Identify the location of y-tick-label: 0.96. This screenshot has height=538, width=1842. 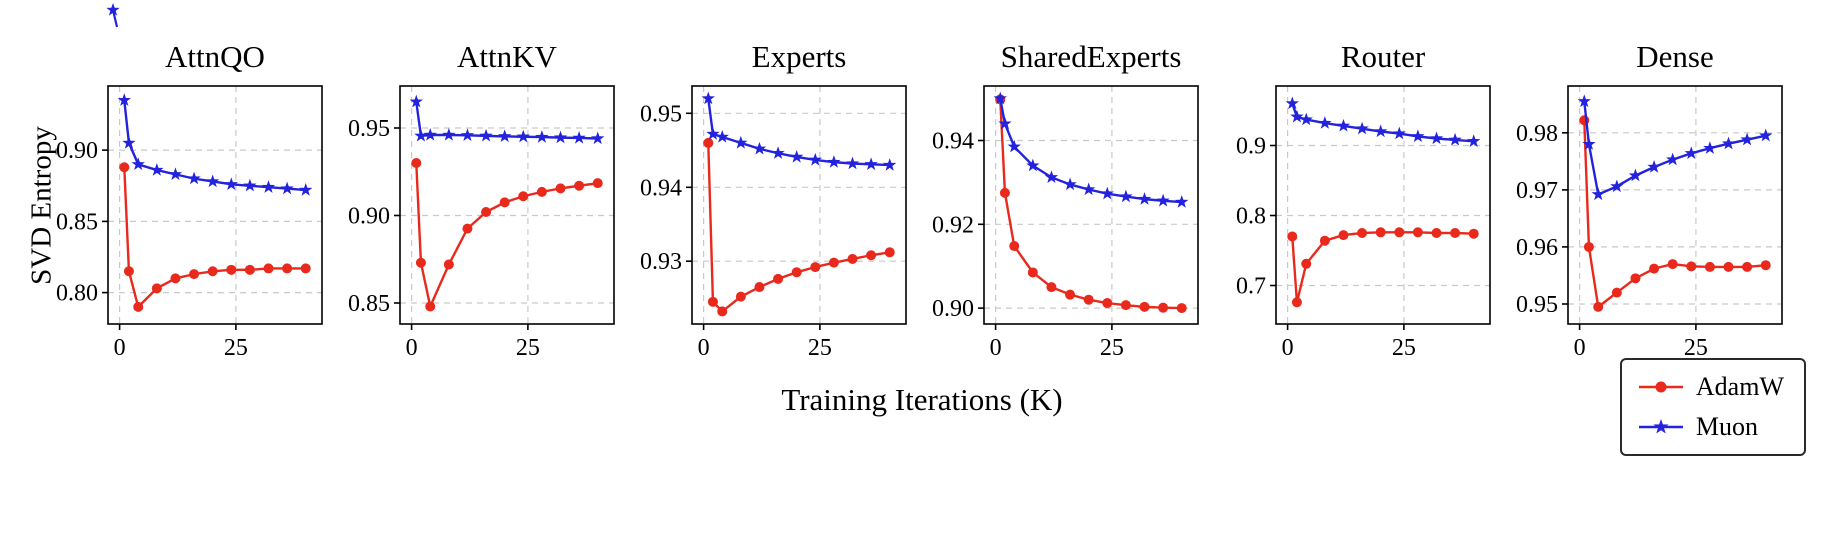
(1537, 248).